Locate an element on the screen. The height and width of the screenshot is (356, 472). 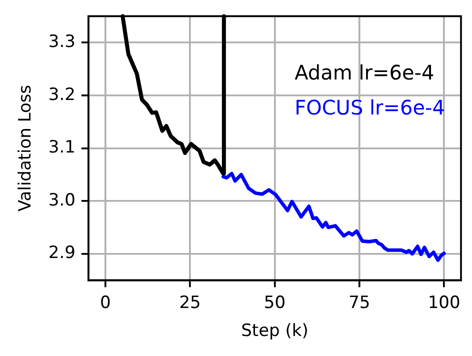
x-axis-title: Step (k) is located at coordinates (274, 331).